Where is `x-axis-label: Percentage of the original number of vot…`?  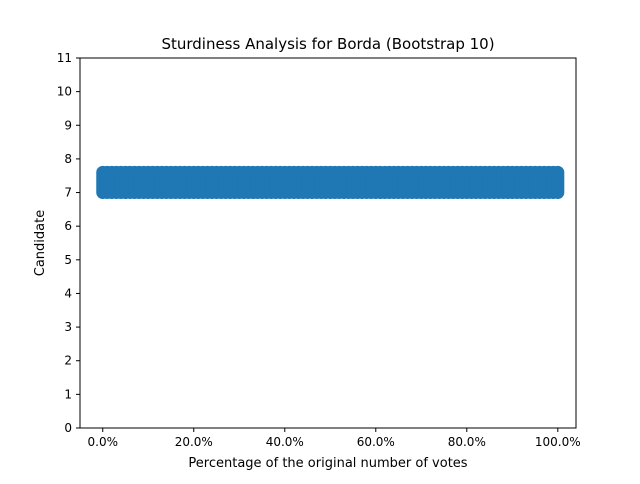
x-axis-label: Percentage of the original number of vot… is located at coordinates (327, 463).